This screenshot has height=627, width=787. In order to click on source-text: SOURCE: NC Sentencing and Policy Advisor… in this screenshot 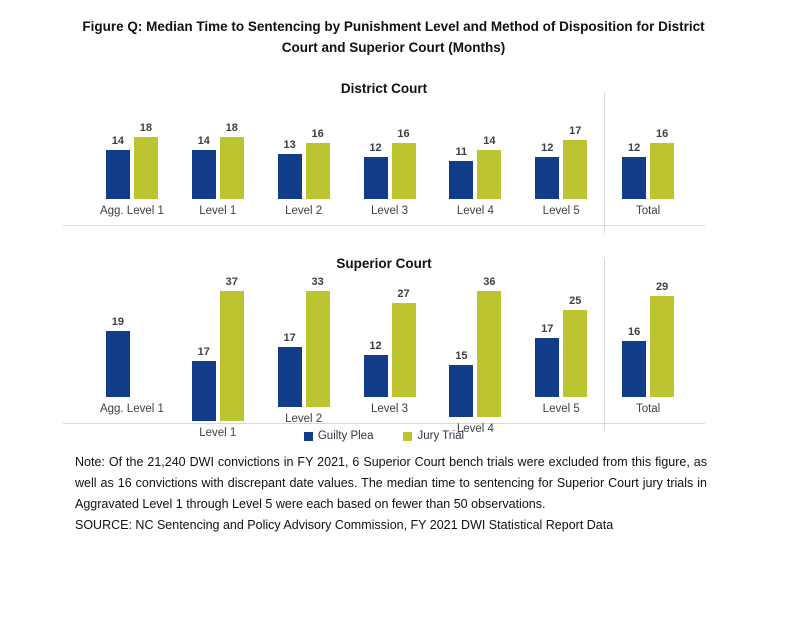, I will do `click(344, 525)`.